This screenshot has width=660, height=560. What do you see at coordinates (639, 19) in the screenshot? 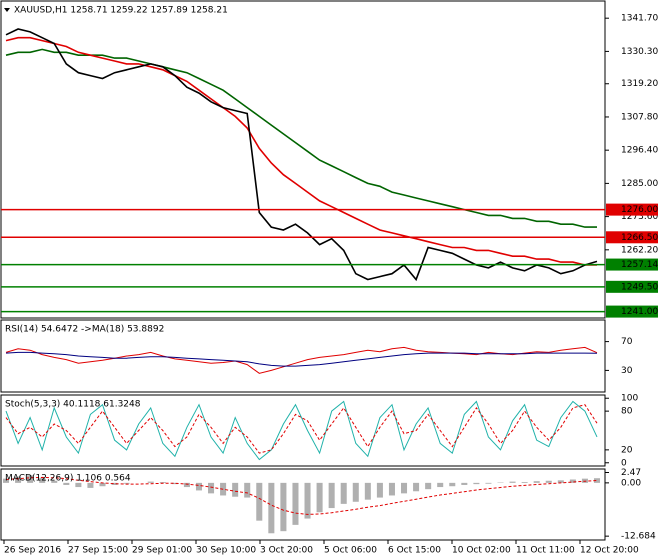
I see `y-tick-label: 1341.70` at bounding box center [639, 19].